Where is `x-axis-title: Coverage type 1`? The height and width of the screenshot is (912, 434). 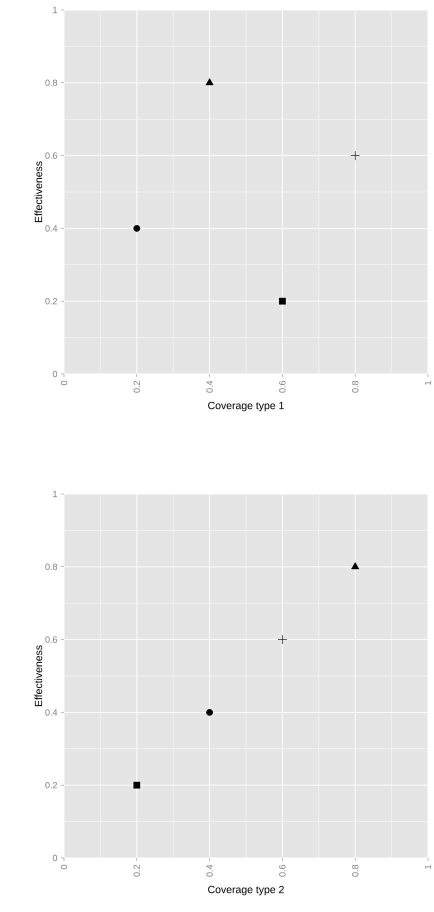 x-axis-title: Coverage type 1 is located at coordinates (246, 407).